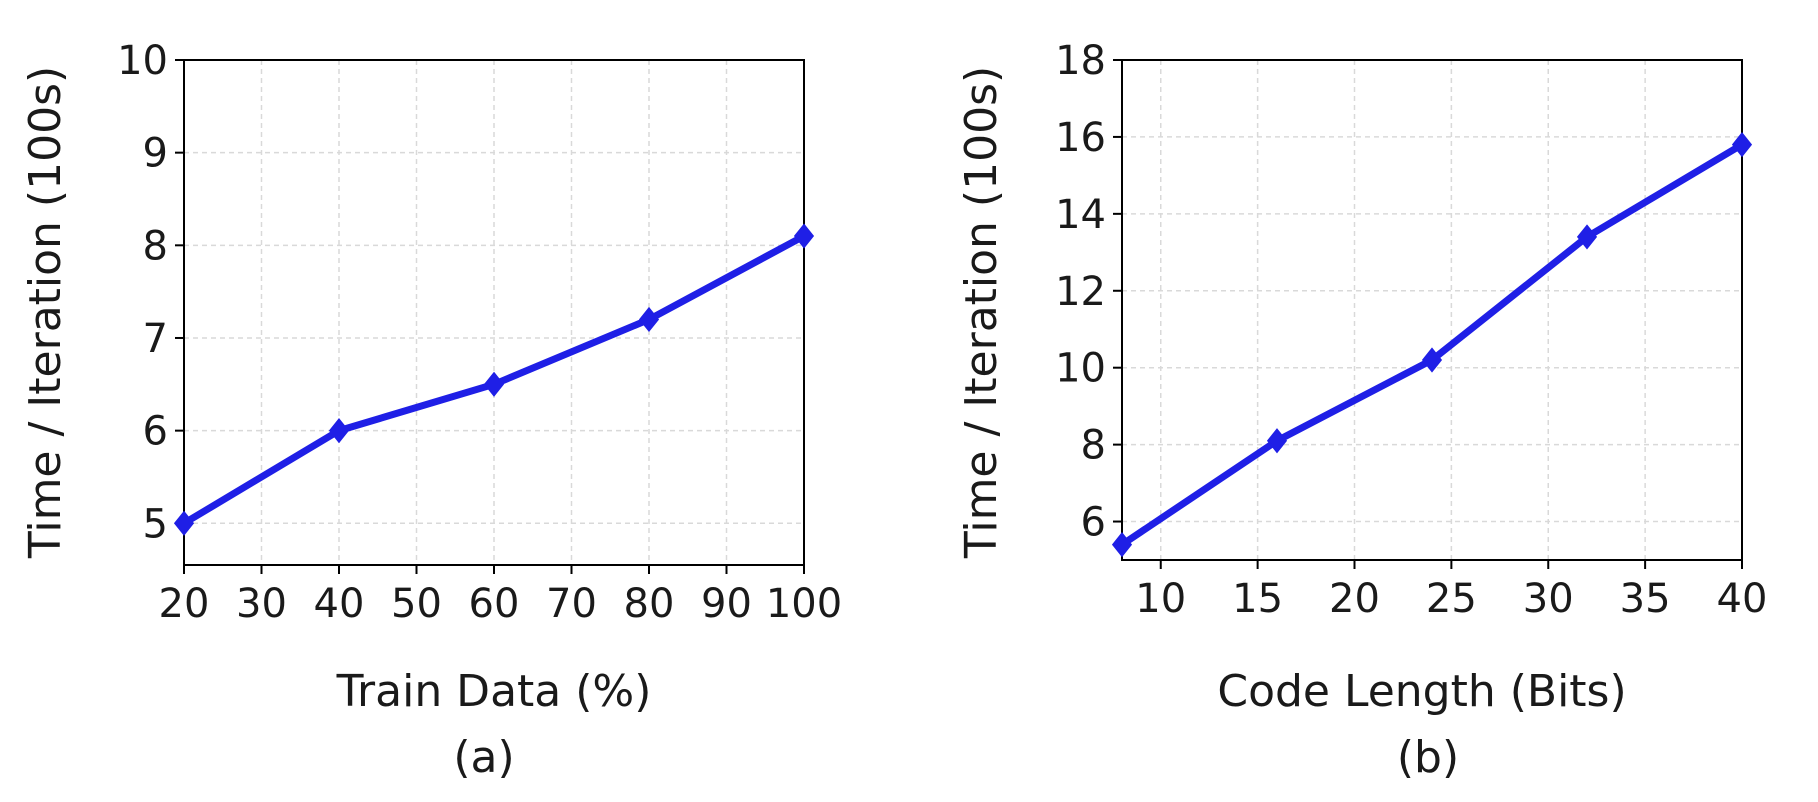  What do you see at coordinates (1093, 523) in the screenshot?
I see `chart-b-y-tick-label: 6` at bounding box center [1093, 523].